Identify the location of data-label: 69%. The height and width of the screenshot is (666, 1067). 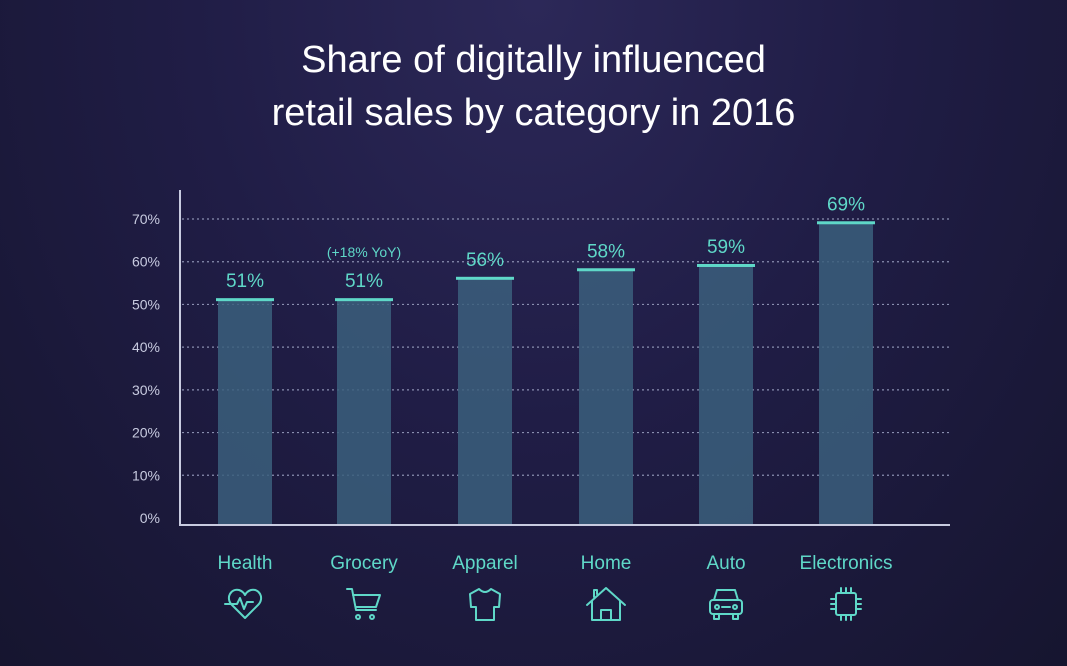
(846, 204).